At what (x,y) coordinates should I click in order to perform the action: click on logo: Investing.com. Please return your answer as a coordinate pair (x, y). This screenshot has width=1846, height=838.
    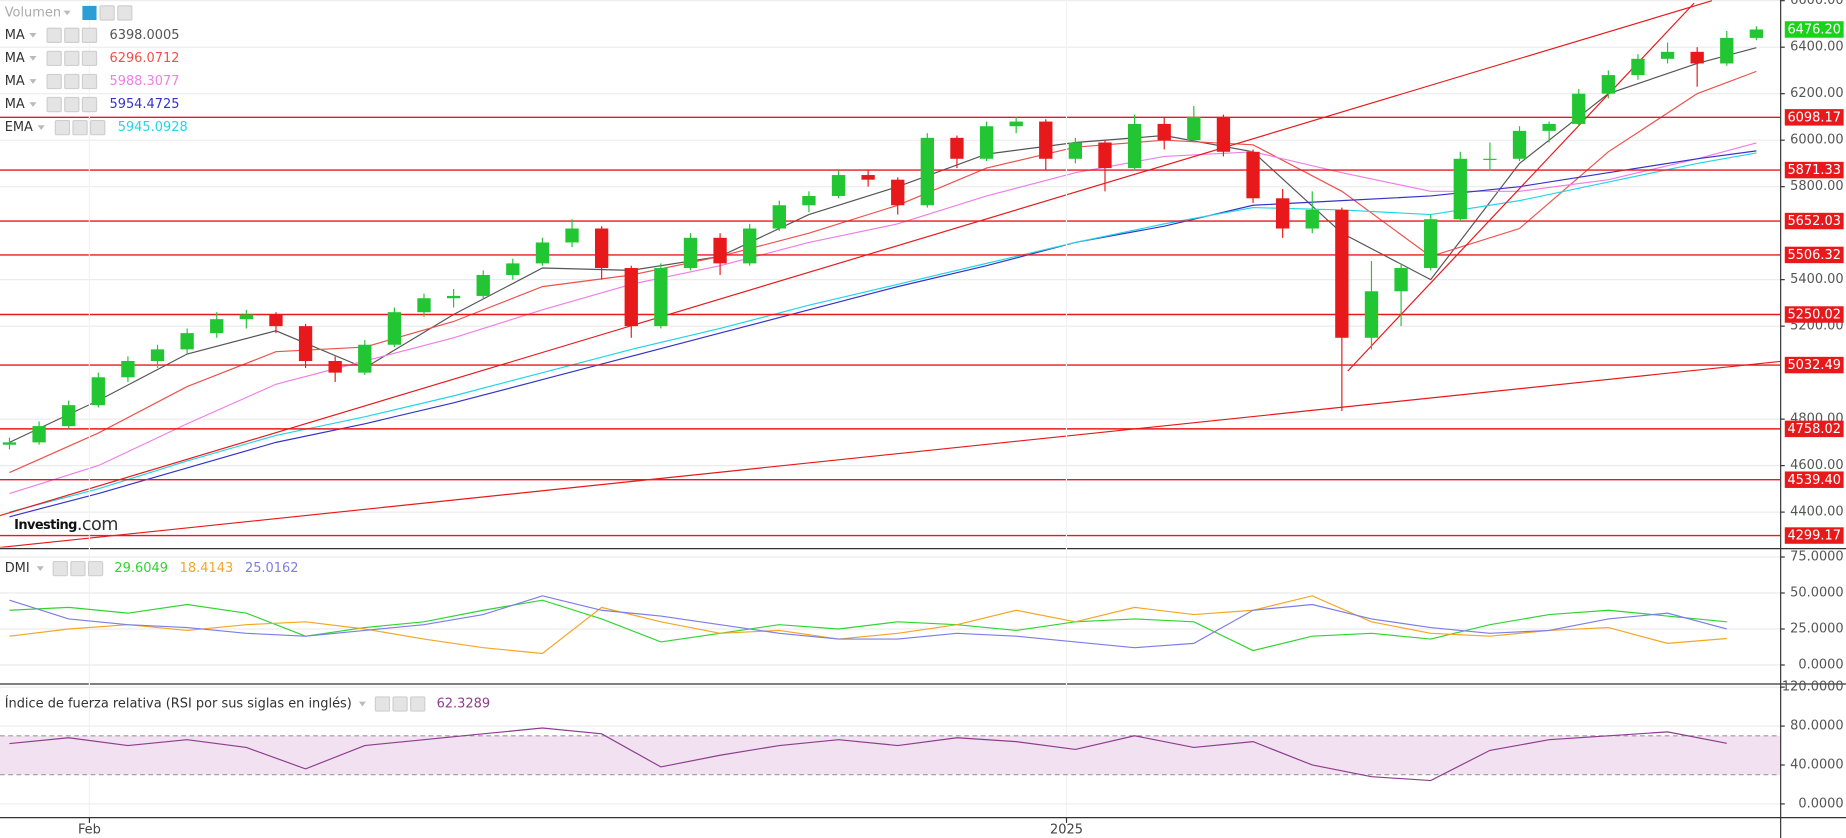
    Looking at the image, I should click on (66, 525).